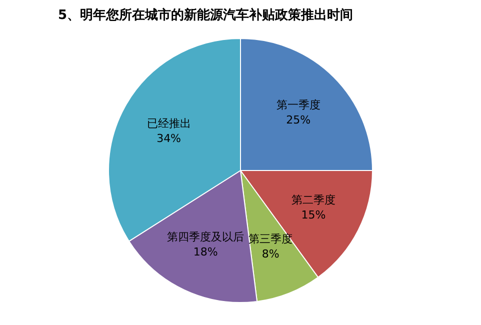 The width and height of the screenshot is (481, 325). What do you see at coordinates (271, 253) in the screenshot?
I see `data-label: 8%` at bounding box center [271, 253].